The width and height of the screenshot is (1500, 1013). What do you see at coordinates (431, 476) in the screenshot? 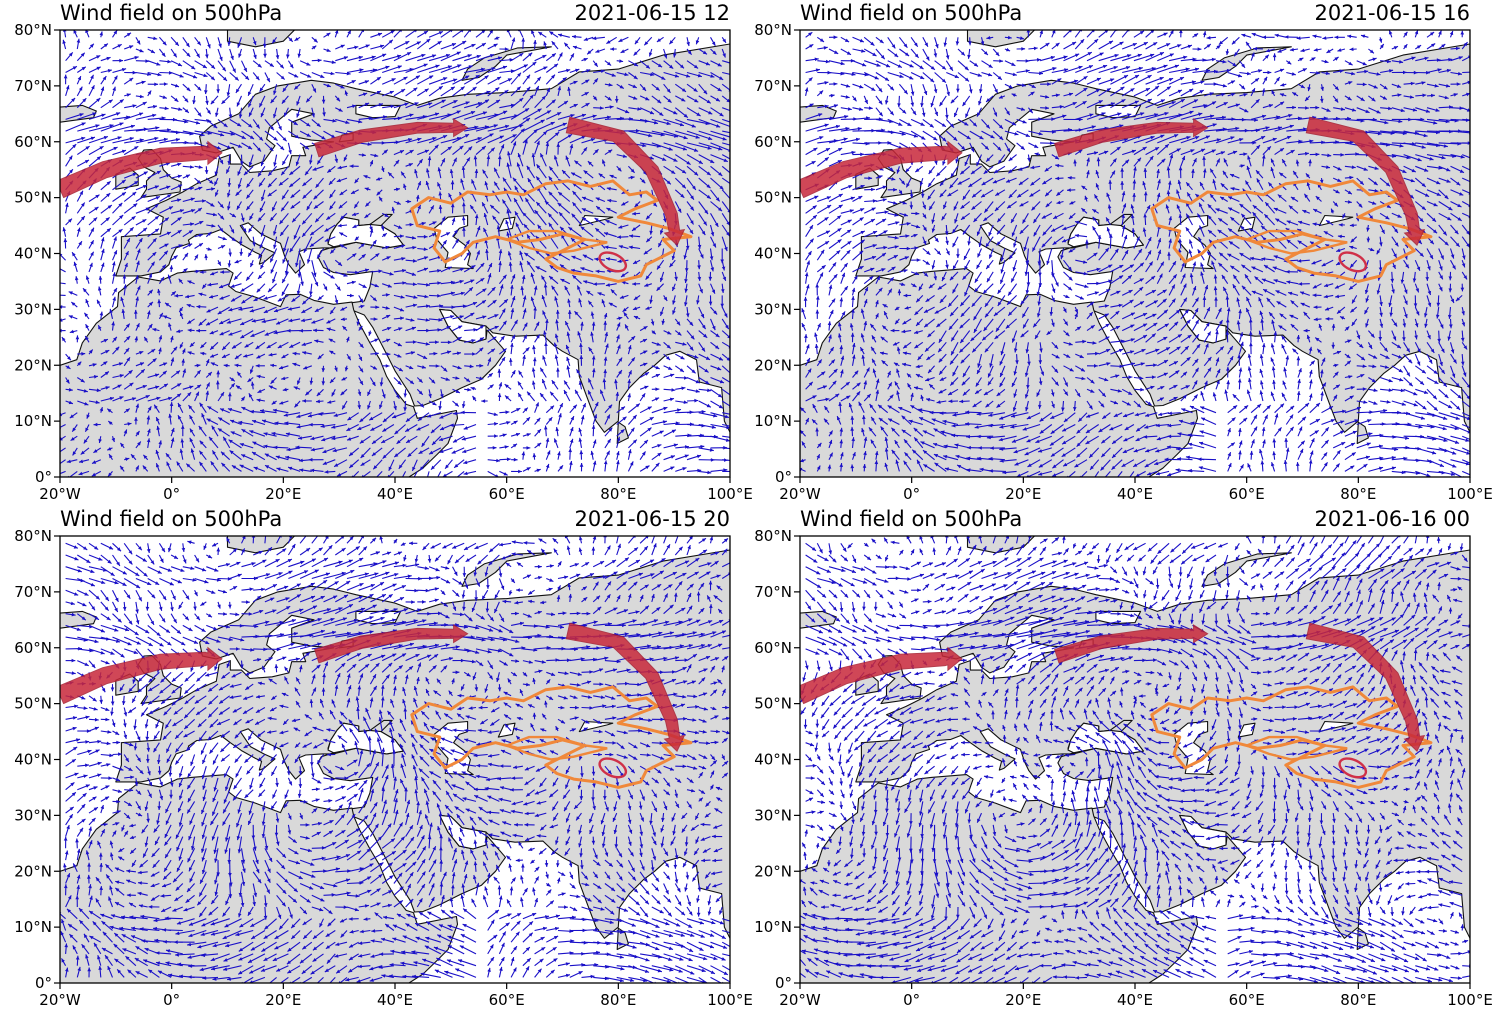
I see `madagascar-land` at bounding box center [431, 476].